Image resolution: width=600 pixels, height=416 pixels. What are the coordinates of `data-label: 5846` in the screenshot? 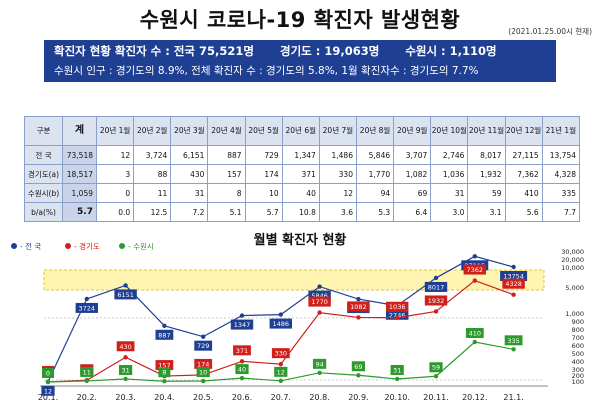 It's located at (319, 296).